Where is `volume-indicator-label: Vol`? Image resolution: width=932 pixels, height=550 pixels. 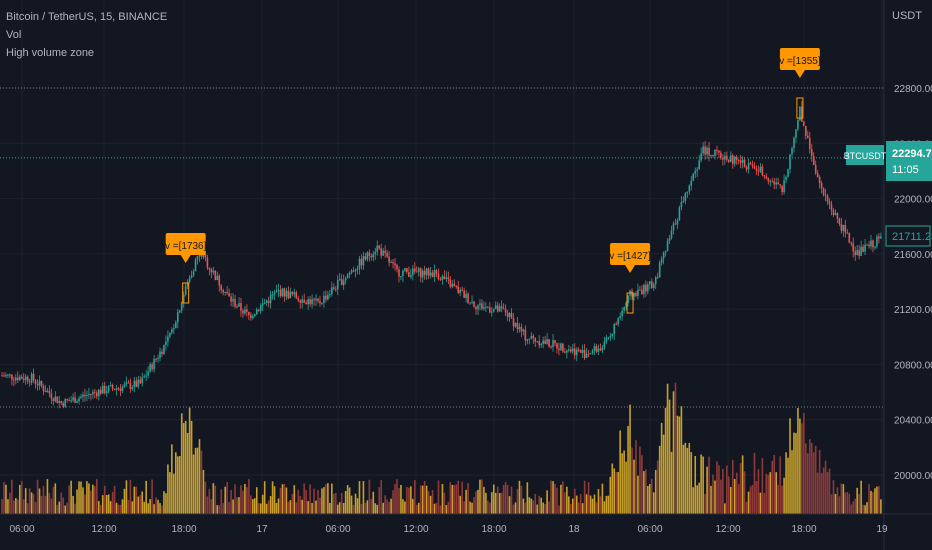
volume-indicator-label: Vol is located at coordinates (14, 35).